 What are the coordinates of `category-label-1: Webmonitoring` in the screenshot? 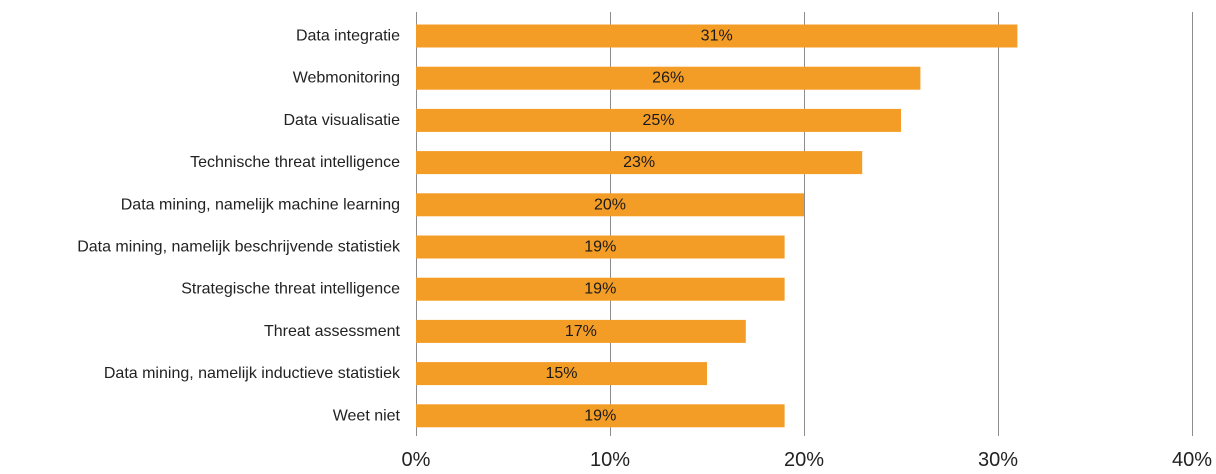 It's located at (346, 78).